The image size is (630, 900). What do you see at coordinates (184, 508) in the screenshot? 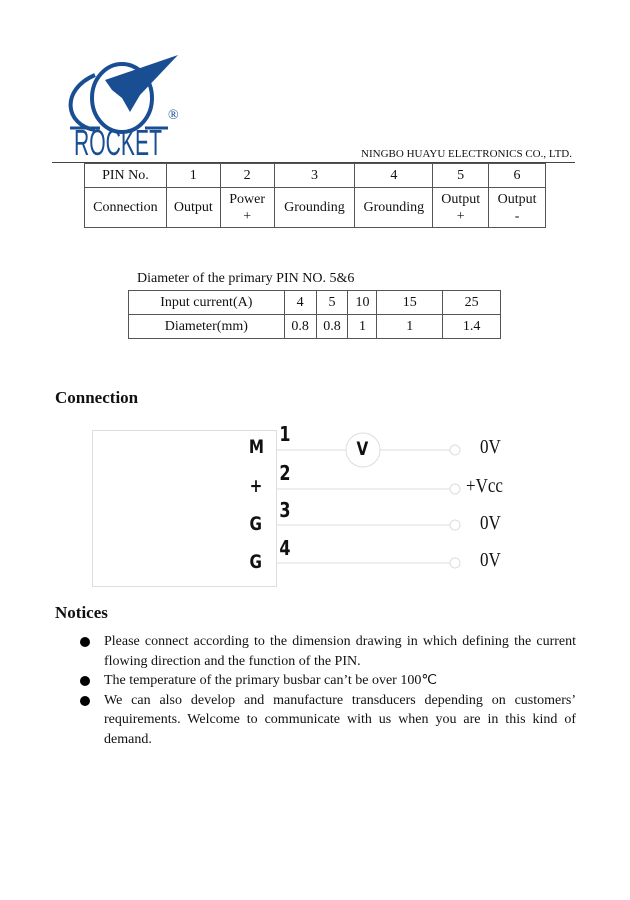
I see `module-box` at bounding box center [184, 508].